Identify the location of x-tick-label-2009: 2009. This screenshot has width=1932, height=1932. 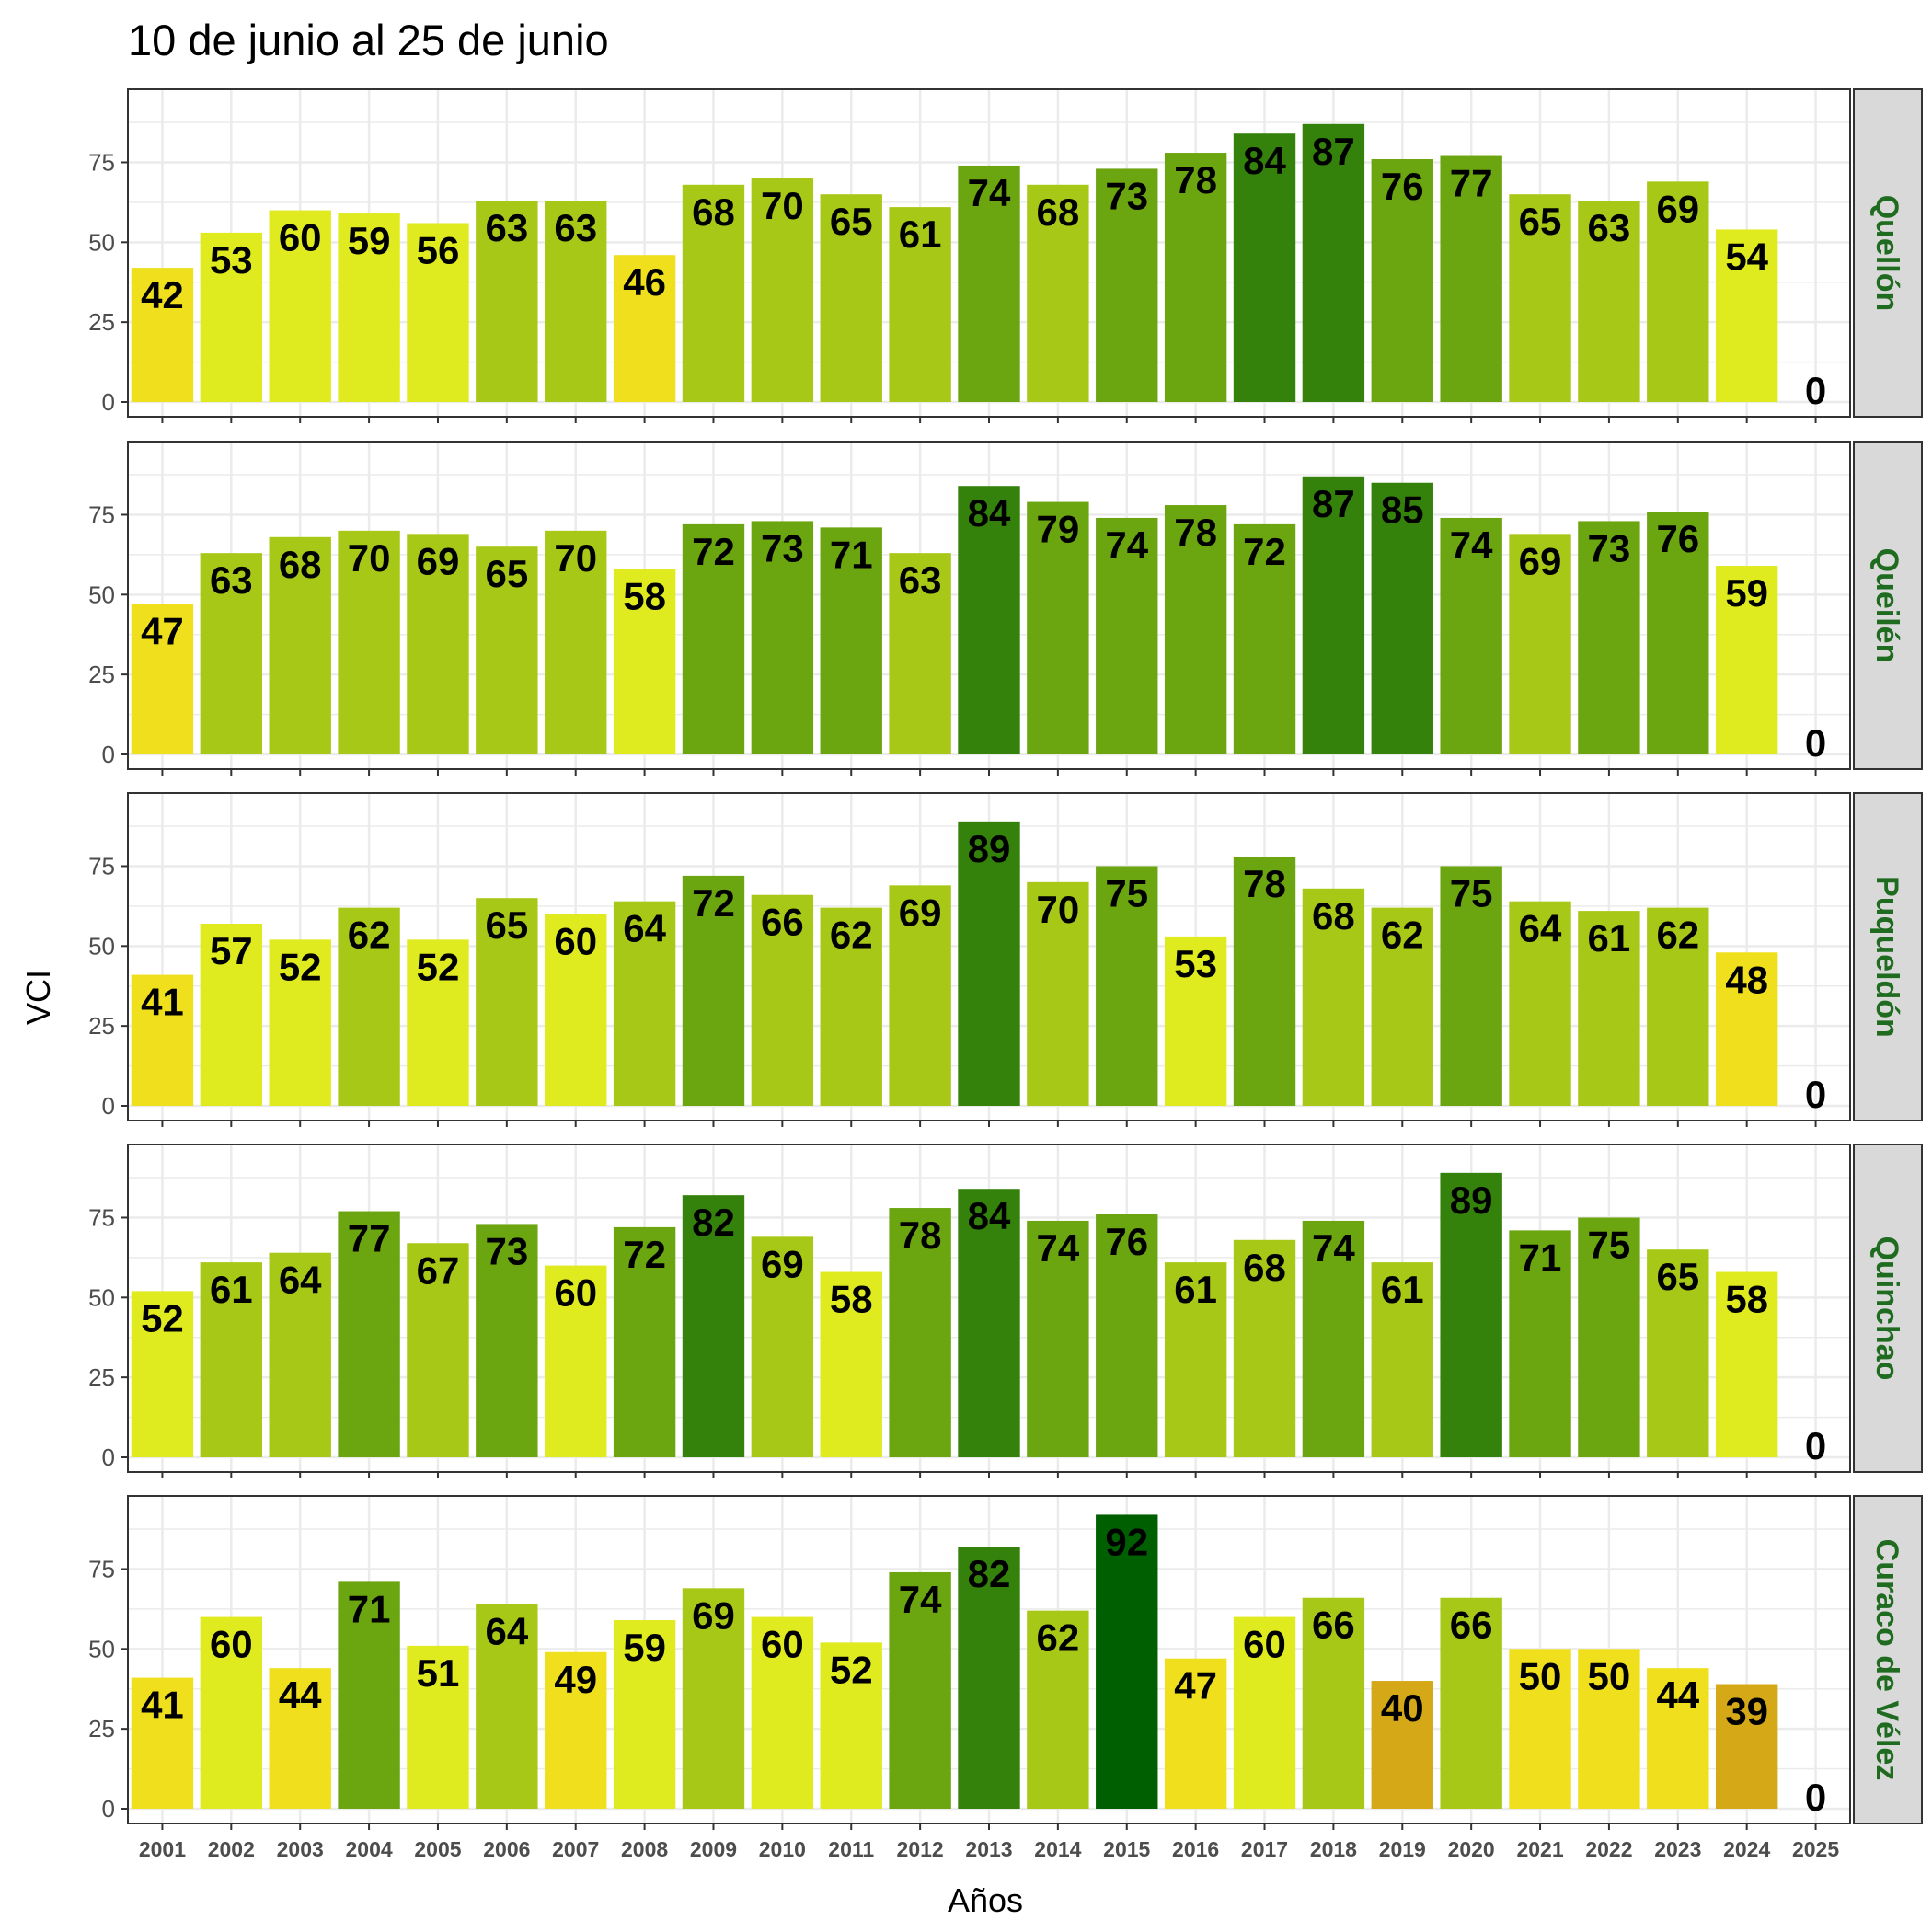
(713, 1849).